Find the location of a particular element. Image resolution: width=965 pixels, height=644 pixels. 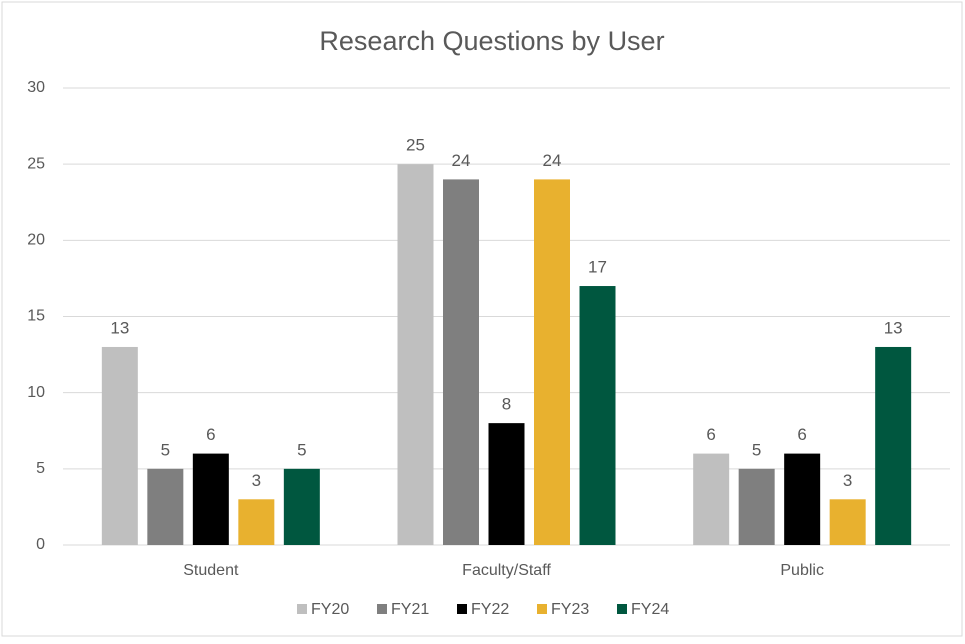

x-tick-label: Student is located at coordinates (211, 570).